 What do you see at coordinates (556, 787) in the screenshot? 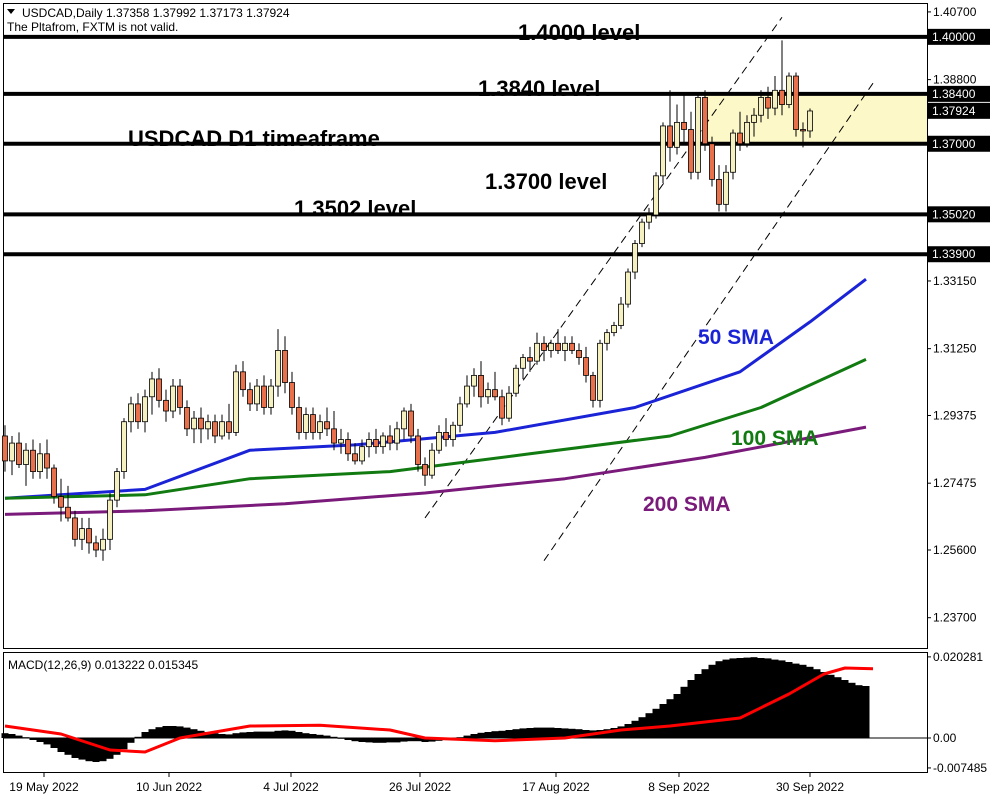
I see `time-tick-label: 17 Aug 2022` at bounding box center [556, 787].